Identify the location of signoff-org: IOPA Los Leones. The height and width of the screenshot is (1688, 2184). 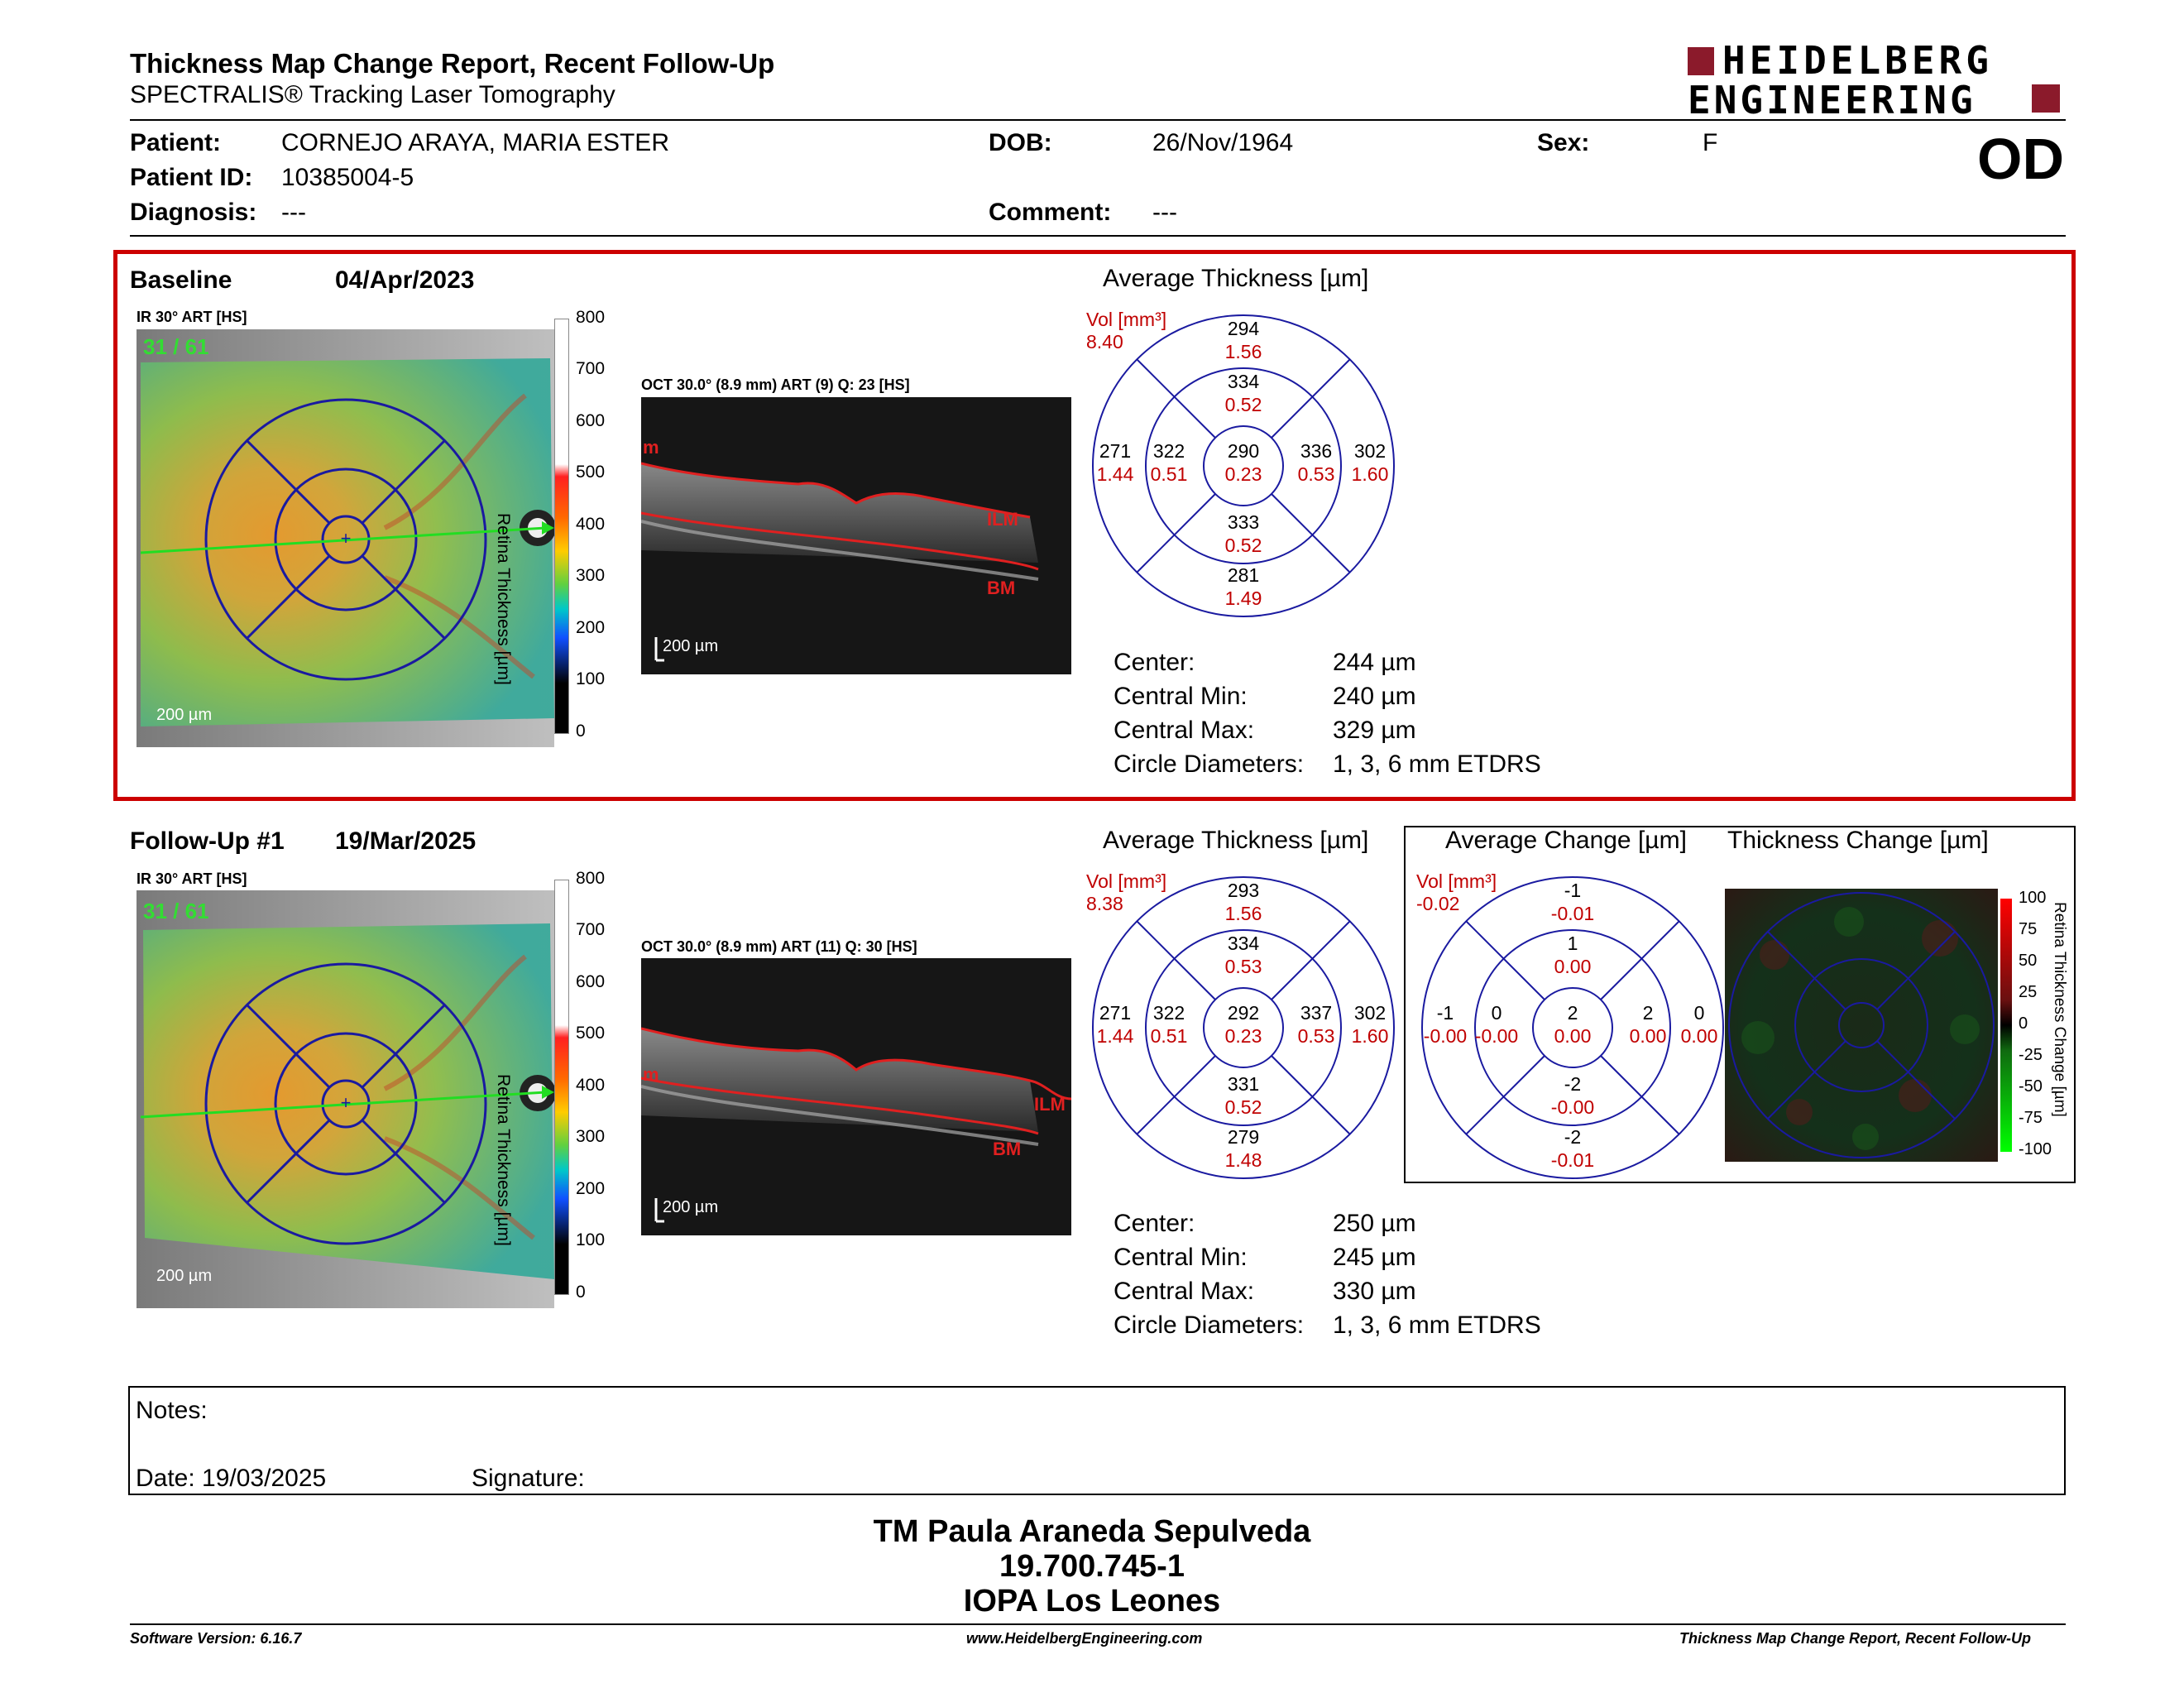
(1092, 1601).